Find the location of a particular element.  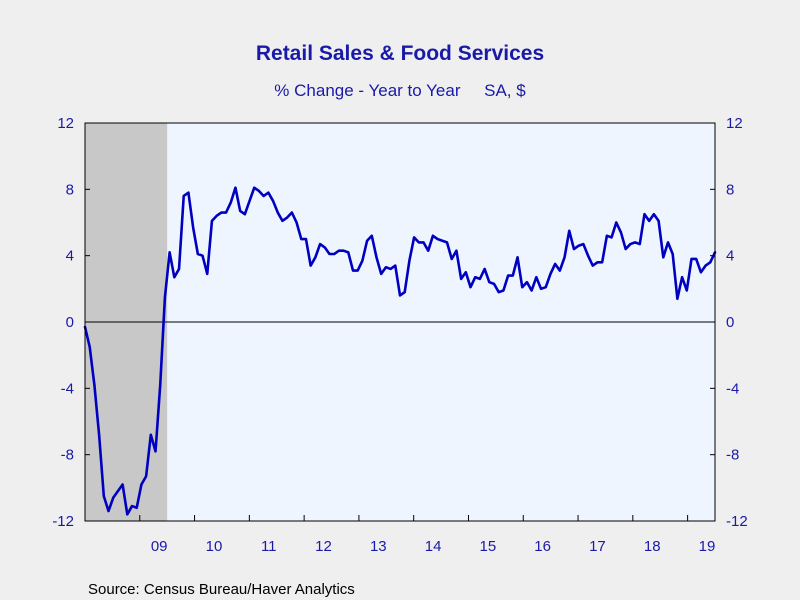

x-tick-label: 17 is located at coordinates (597, 546).